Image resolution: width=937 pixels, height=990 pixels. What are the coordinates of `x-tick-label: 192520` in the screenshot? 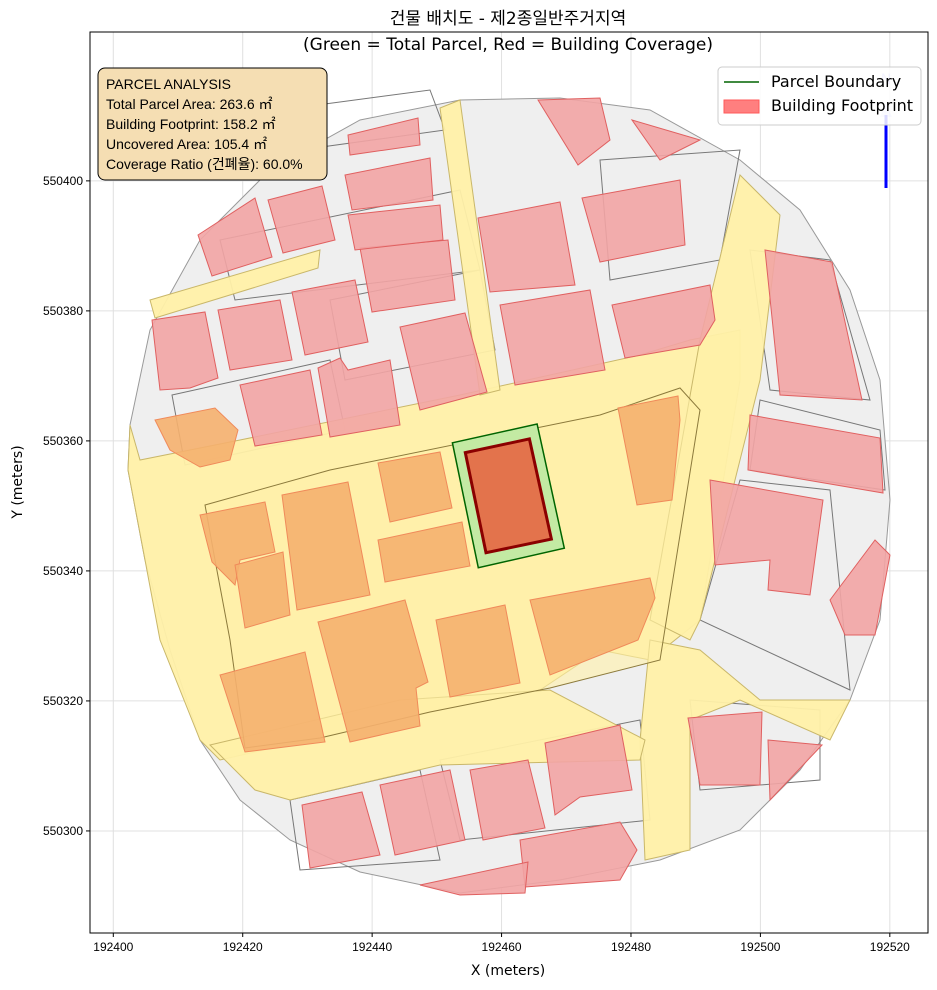 It's located at (890, 947).